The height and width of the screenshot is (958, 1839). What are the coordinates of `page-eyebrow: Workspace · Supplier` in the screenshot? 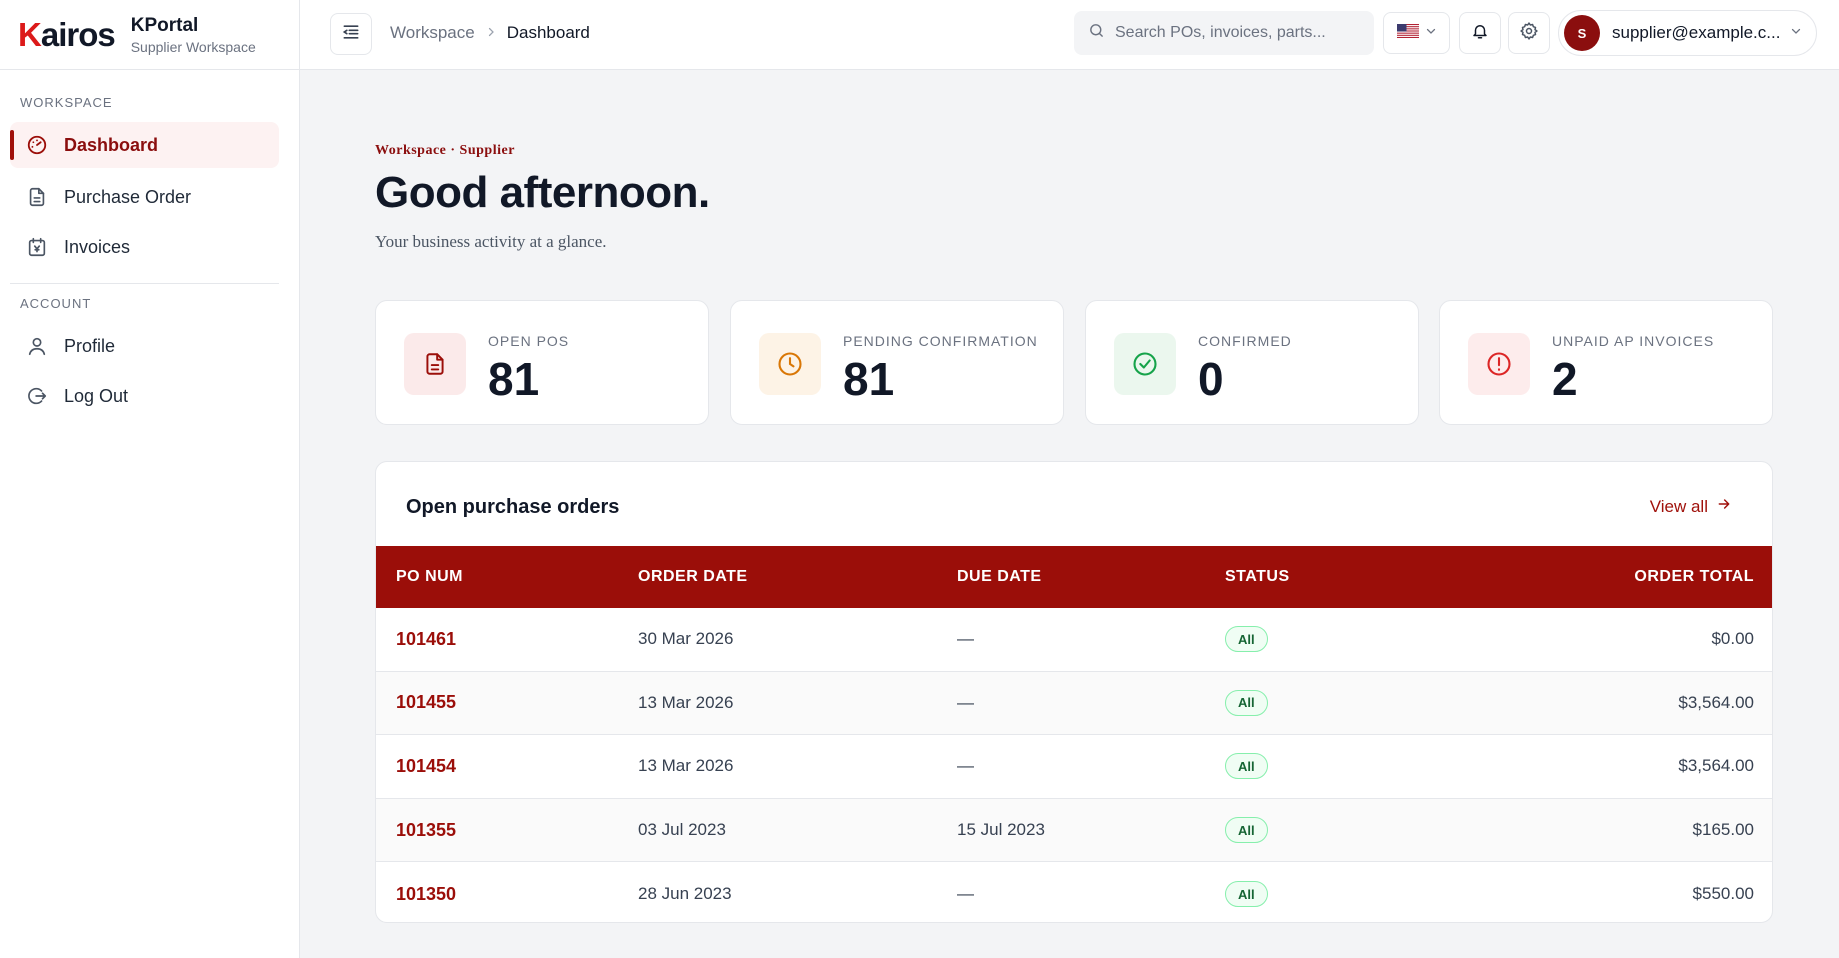 It's located at (445, 150).